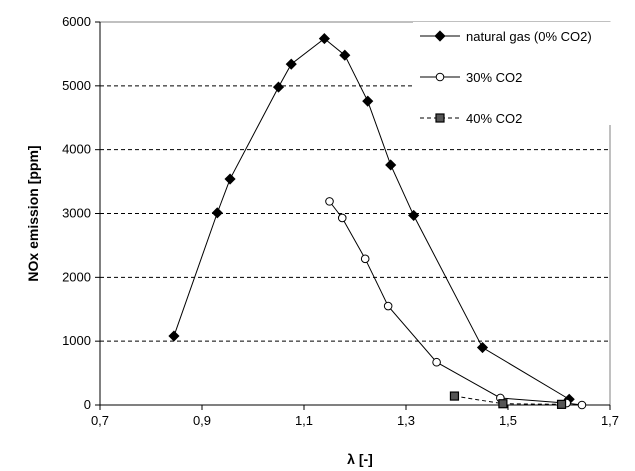 The height and width of the screenshot is (471, 635). What do you see at coordinates (33, 213) in the screenshot?
I see `y-axis-title: NOx emission [ppm]` at bounding box center [33, 213].